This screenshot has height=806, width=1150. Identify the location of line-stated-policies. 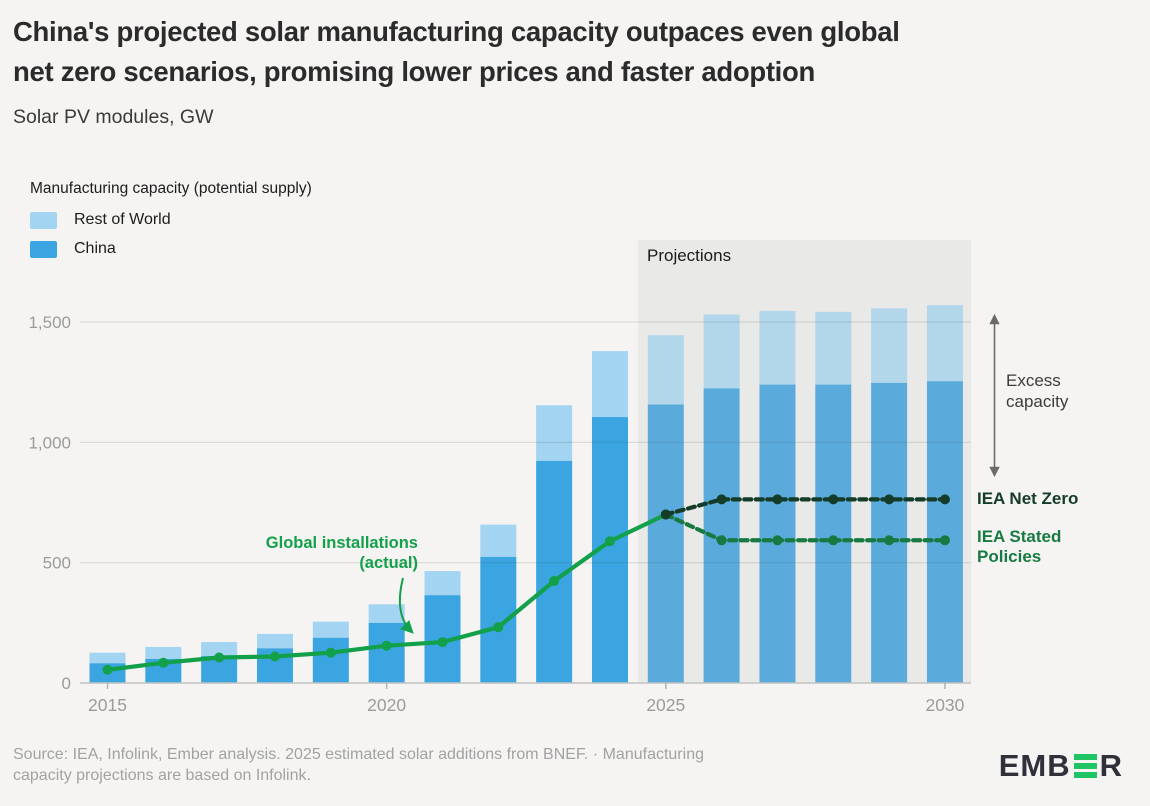
(805, 527).